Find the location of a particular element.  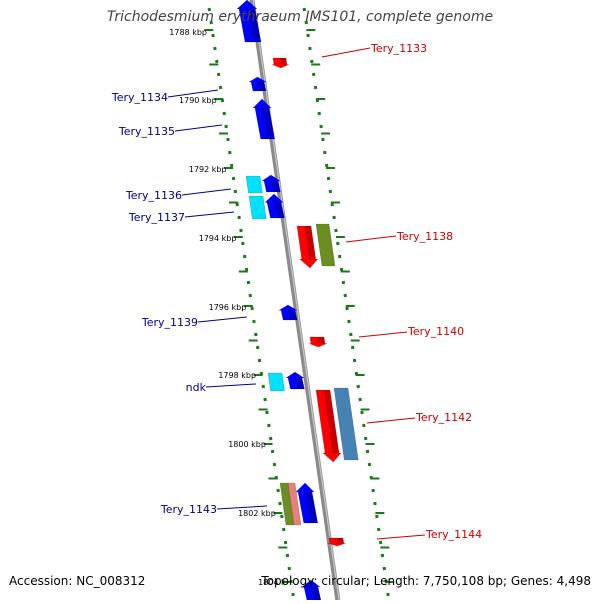

reverse-gene-label: Tery_1133 is located at coordinates (398, 48).